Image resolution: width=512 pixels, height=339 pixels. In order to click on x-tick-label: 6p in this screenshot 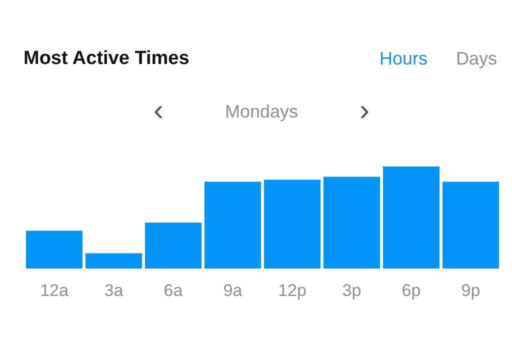, I will do `click(411, 290)`.